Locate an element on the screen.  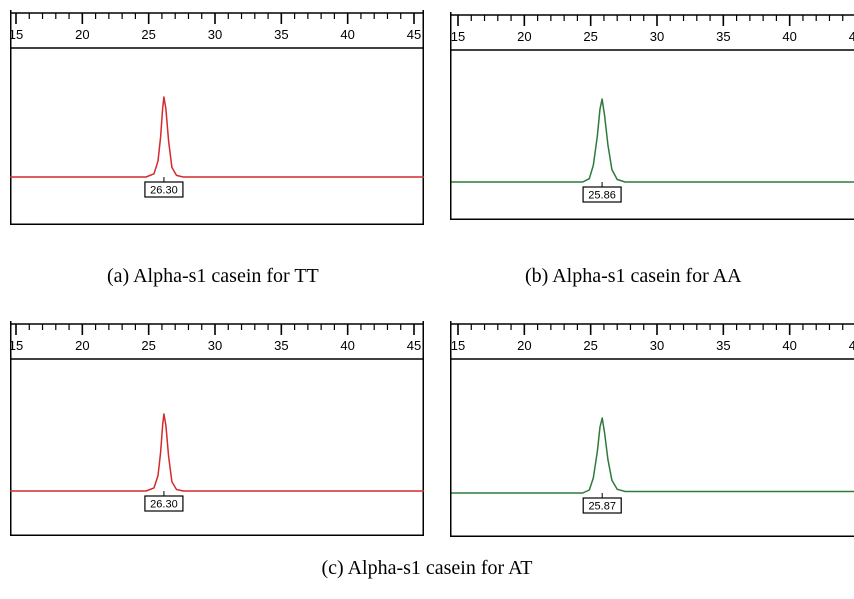
peak-label: 25.86 is located at coordinates (602, 196).